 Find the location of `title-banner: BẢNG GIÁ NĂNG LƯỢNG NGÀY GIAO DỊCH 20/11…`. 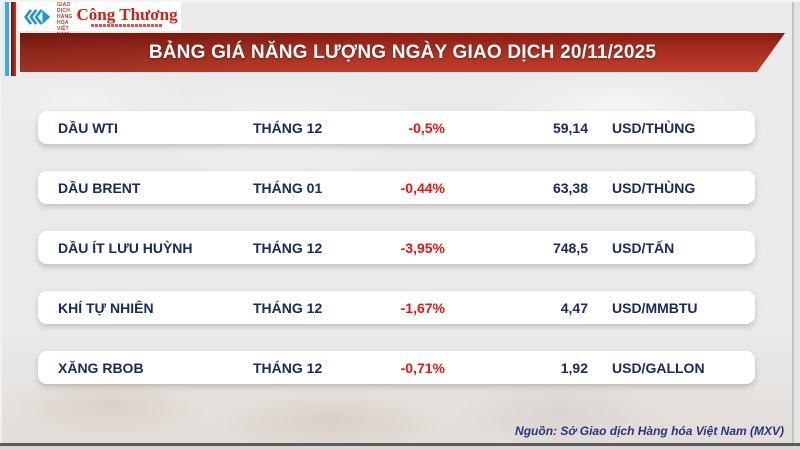

title-banner: BẢNG GIÁ NĂNG LƯỢNG NGÀY GIAO DỊCH 20/11… is located at coordinates (402, 52).